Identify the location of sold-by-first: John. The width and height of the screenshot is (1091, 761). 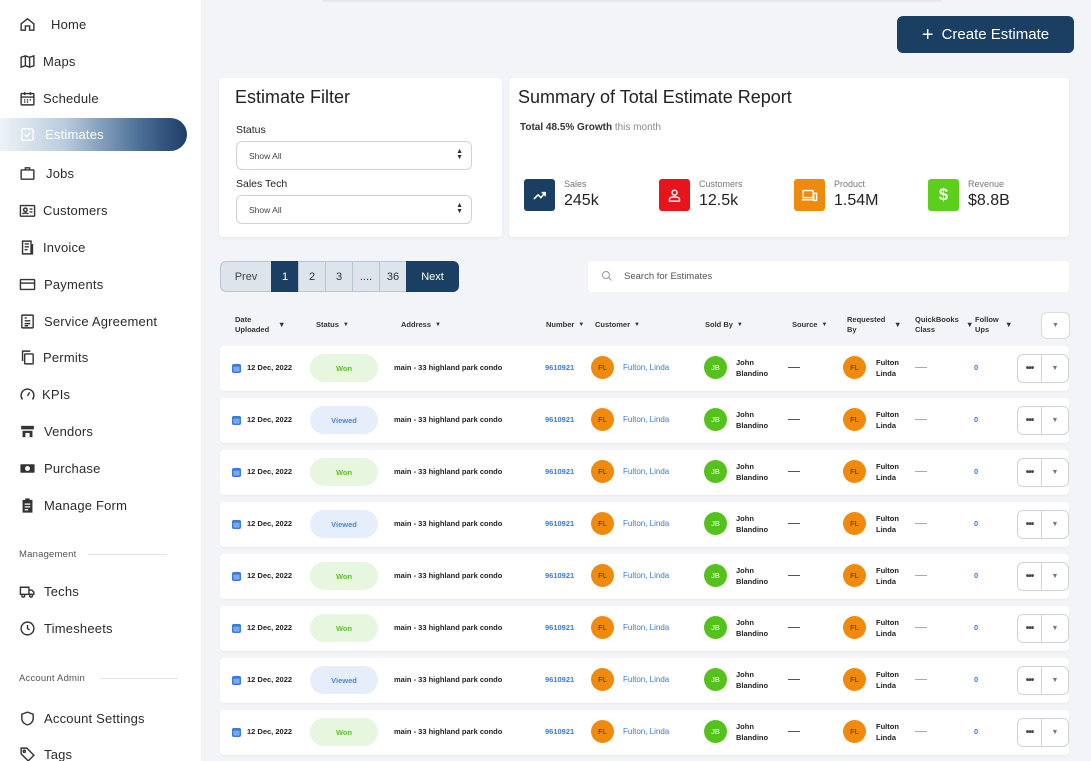
(745, 674).